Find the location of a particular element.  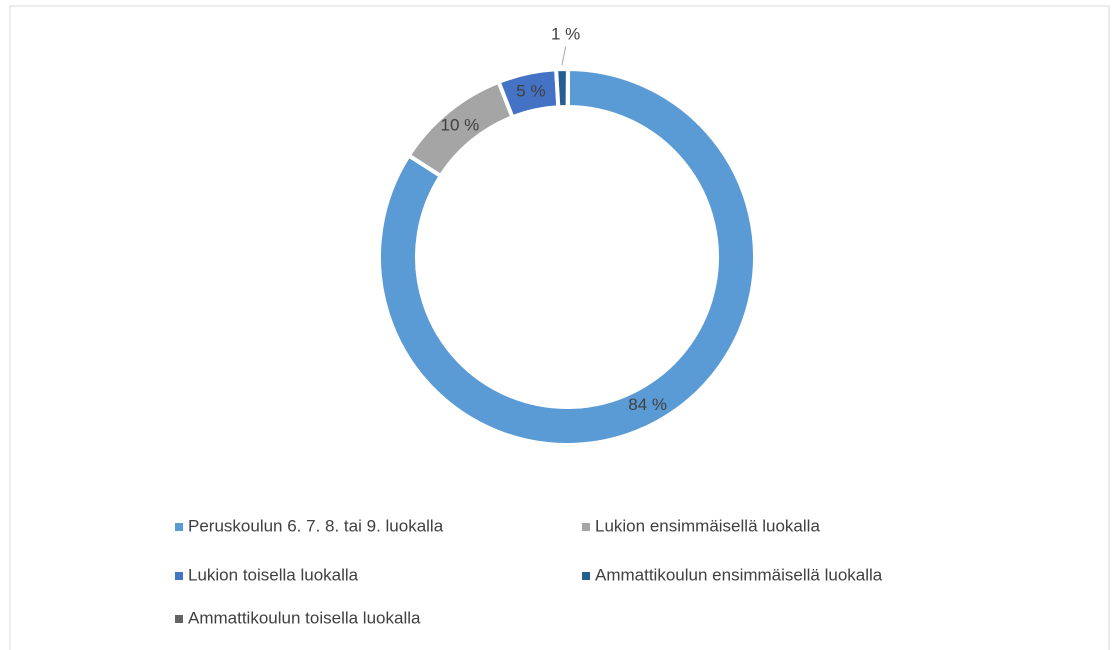

legend-label: Ammattikoulun toisella luokalla is located at coordinates (304, 617).